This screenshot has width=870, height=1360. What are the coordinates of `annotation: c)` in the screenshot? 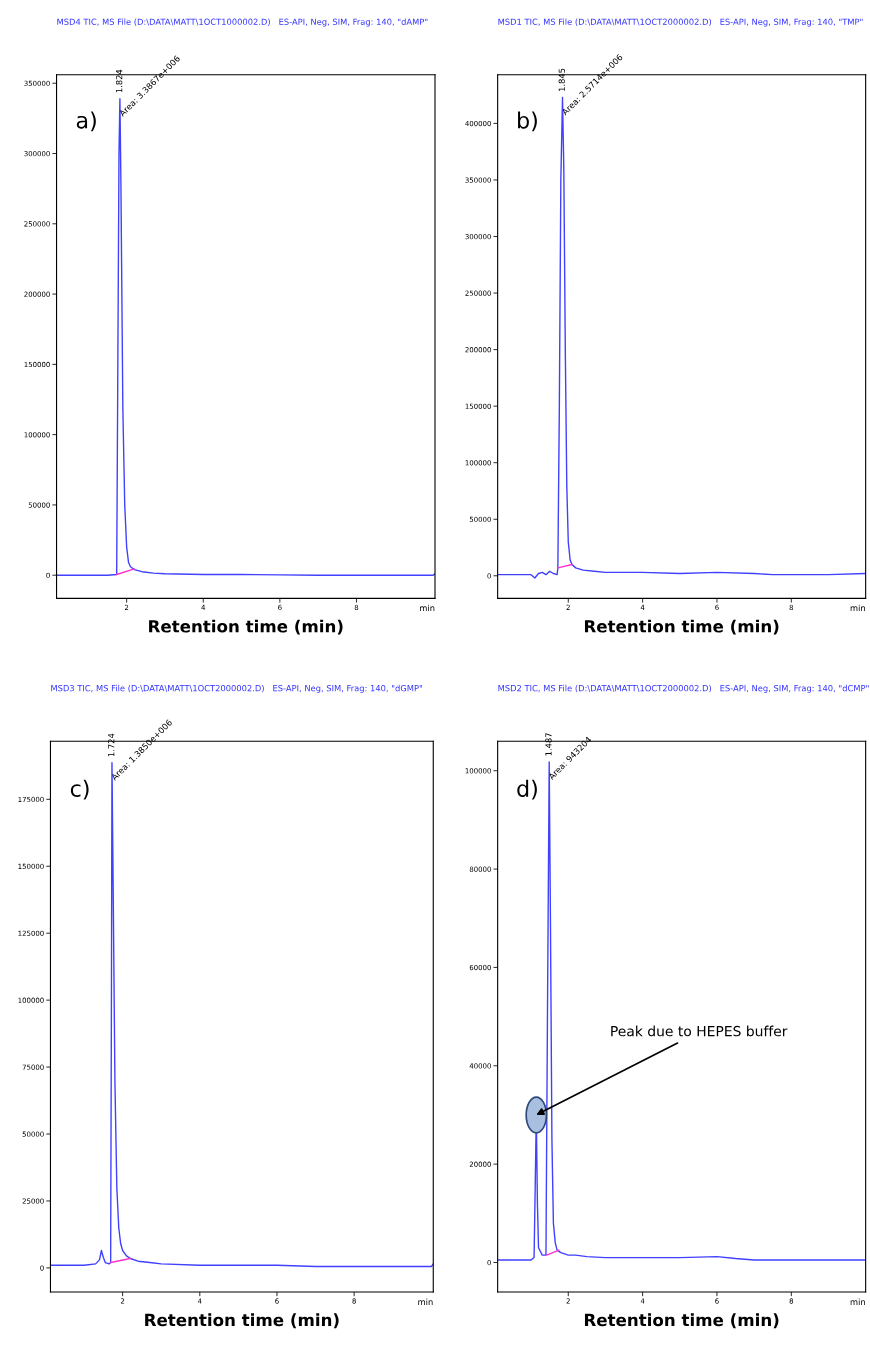 It's located at (79, 789).